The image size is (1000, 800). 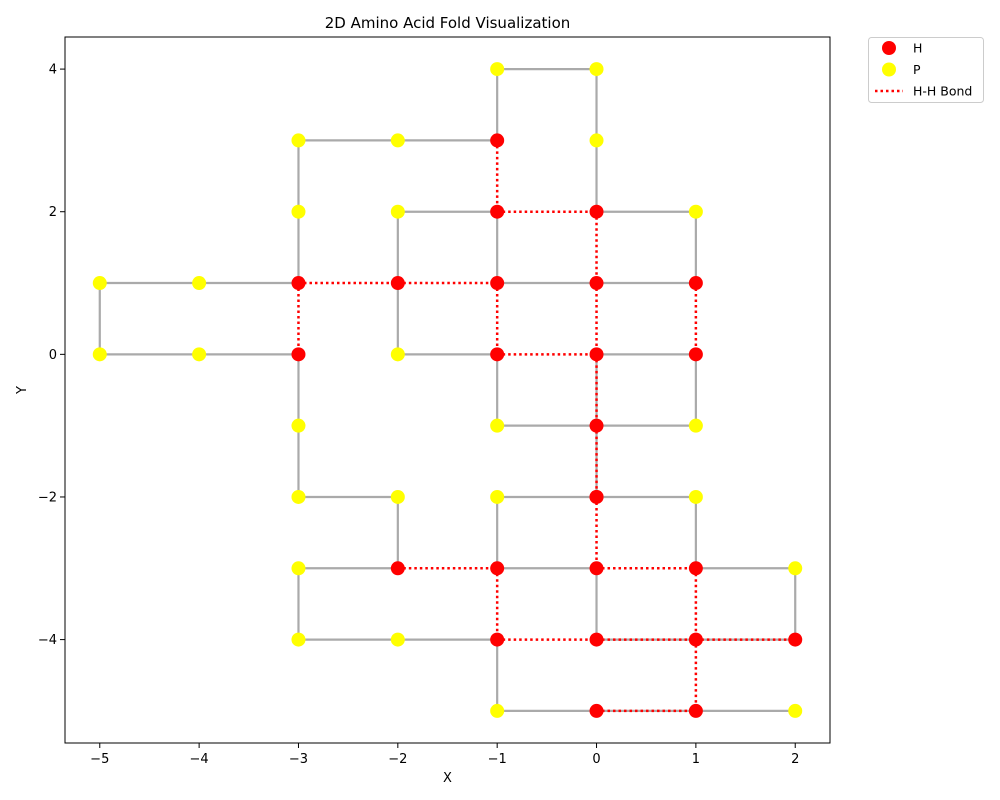 I want to click on y-tick-label: 0, so click(x=53, y=355).